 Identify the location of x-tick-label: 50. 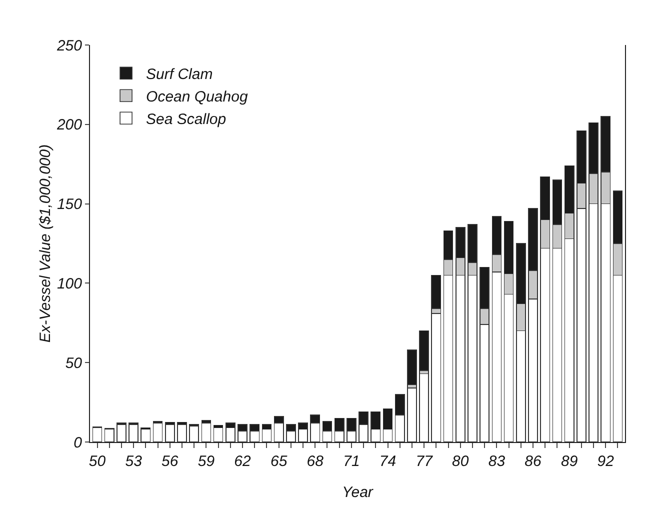
(97, 461).